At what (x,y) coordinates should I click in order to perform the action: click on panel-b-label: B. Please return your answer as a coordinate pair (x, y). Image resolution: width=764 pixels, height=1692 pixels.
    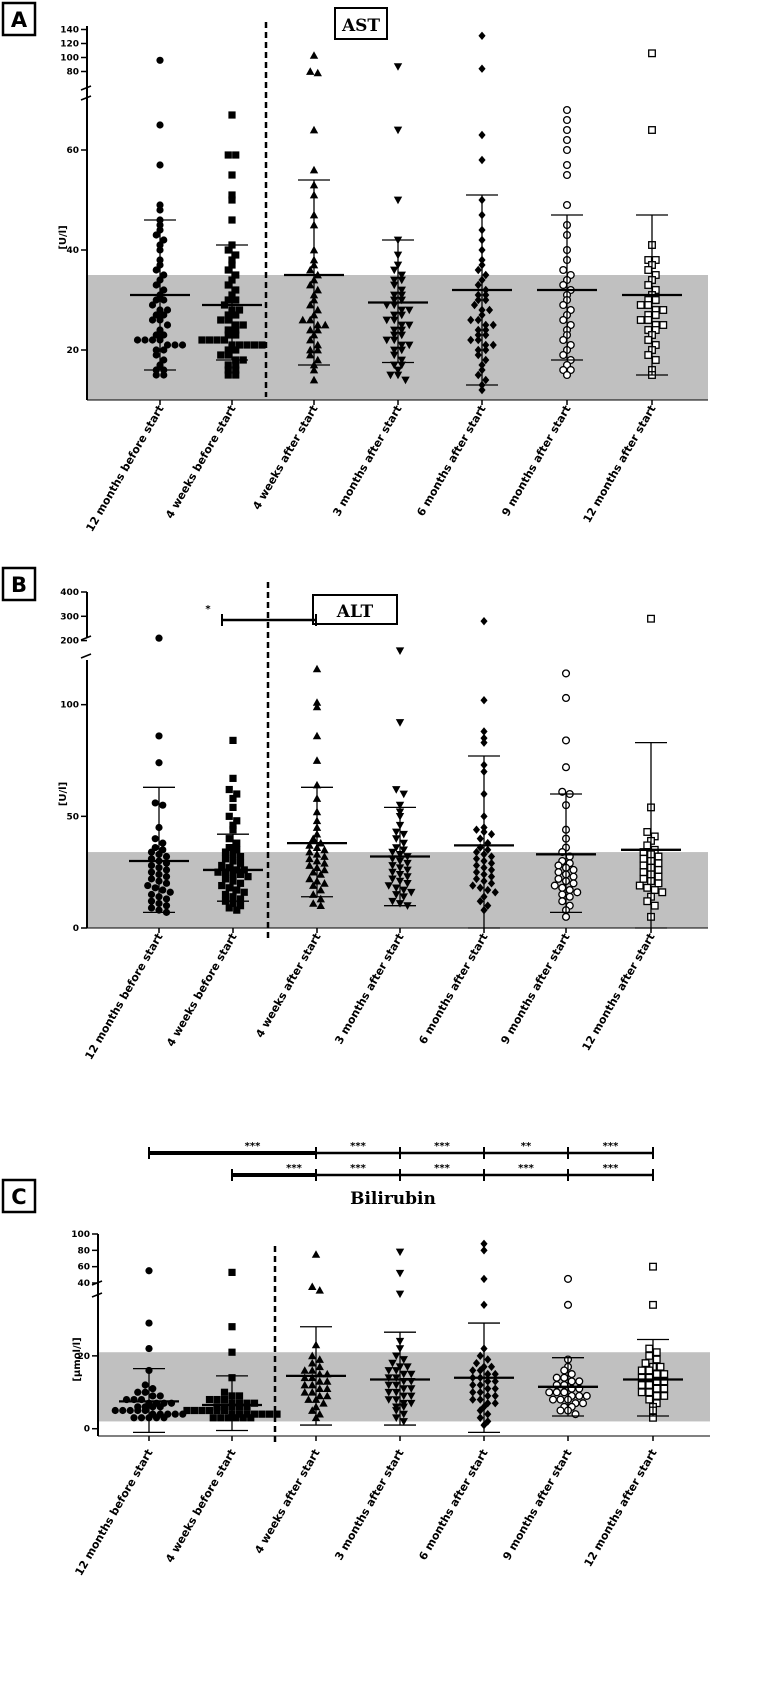
    Looking at the image, I should click on (19, 585).